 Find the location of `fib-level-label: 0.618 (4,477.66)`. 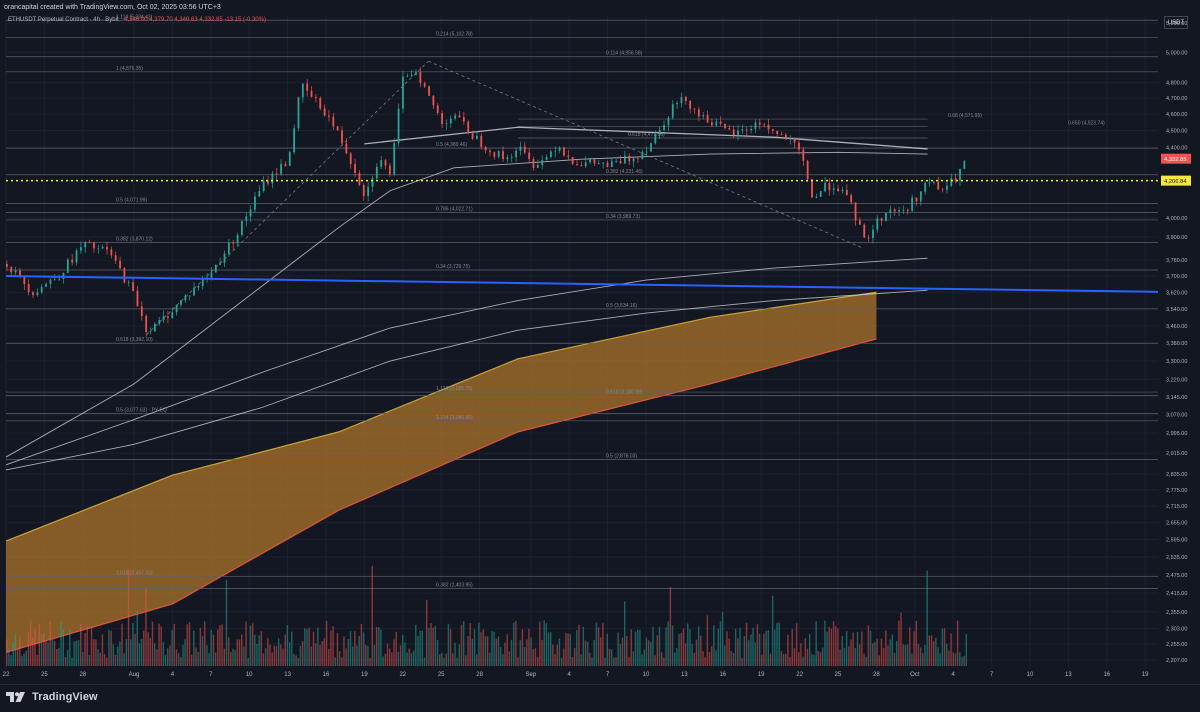

fib-level-label: 0.618 (4,477.66) is located at coordinates (646, 135).